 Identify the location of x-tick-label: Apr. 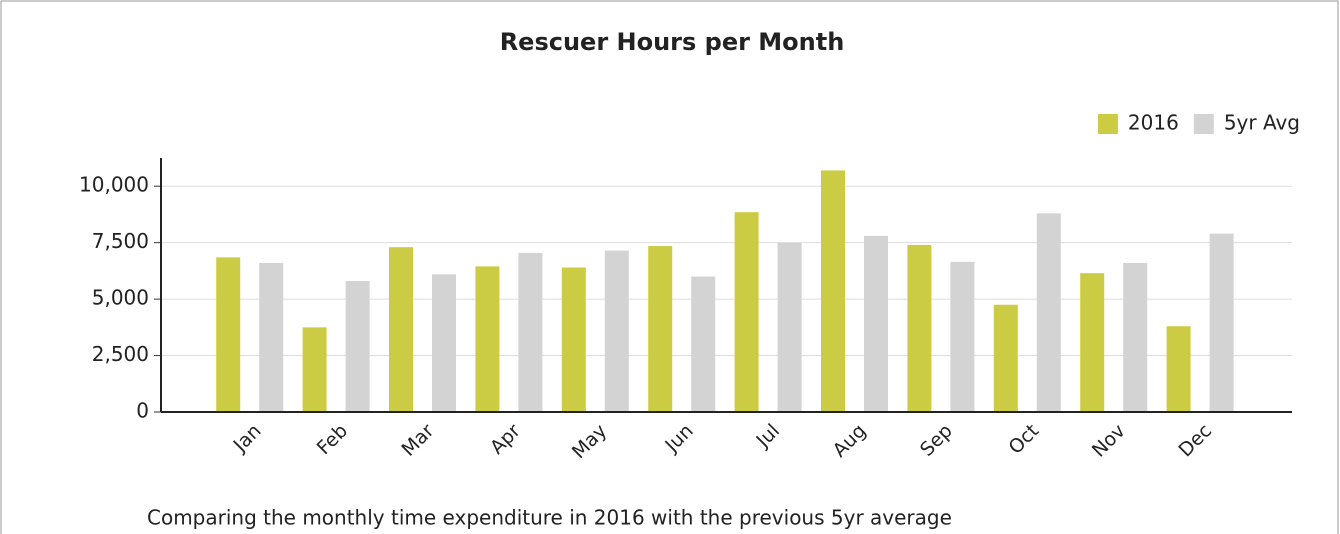
(505, 439).